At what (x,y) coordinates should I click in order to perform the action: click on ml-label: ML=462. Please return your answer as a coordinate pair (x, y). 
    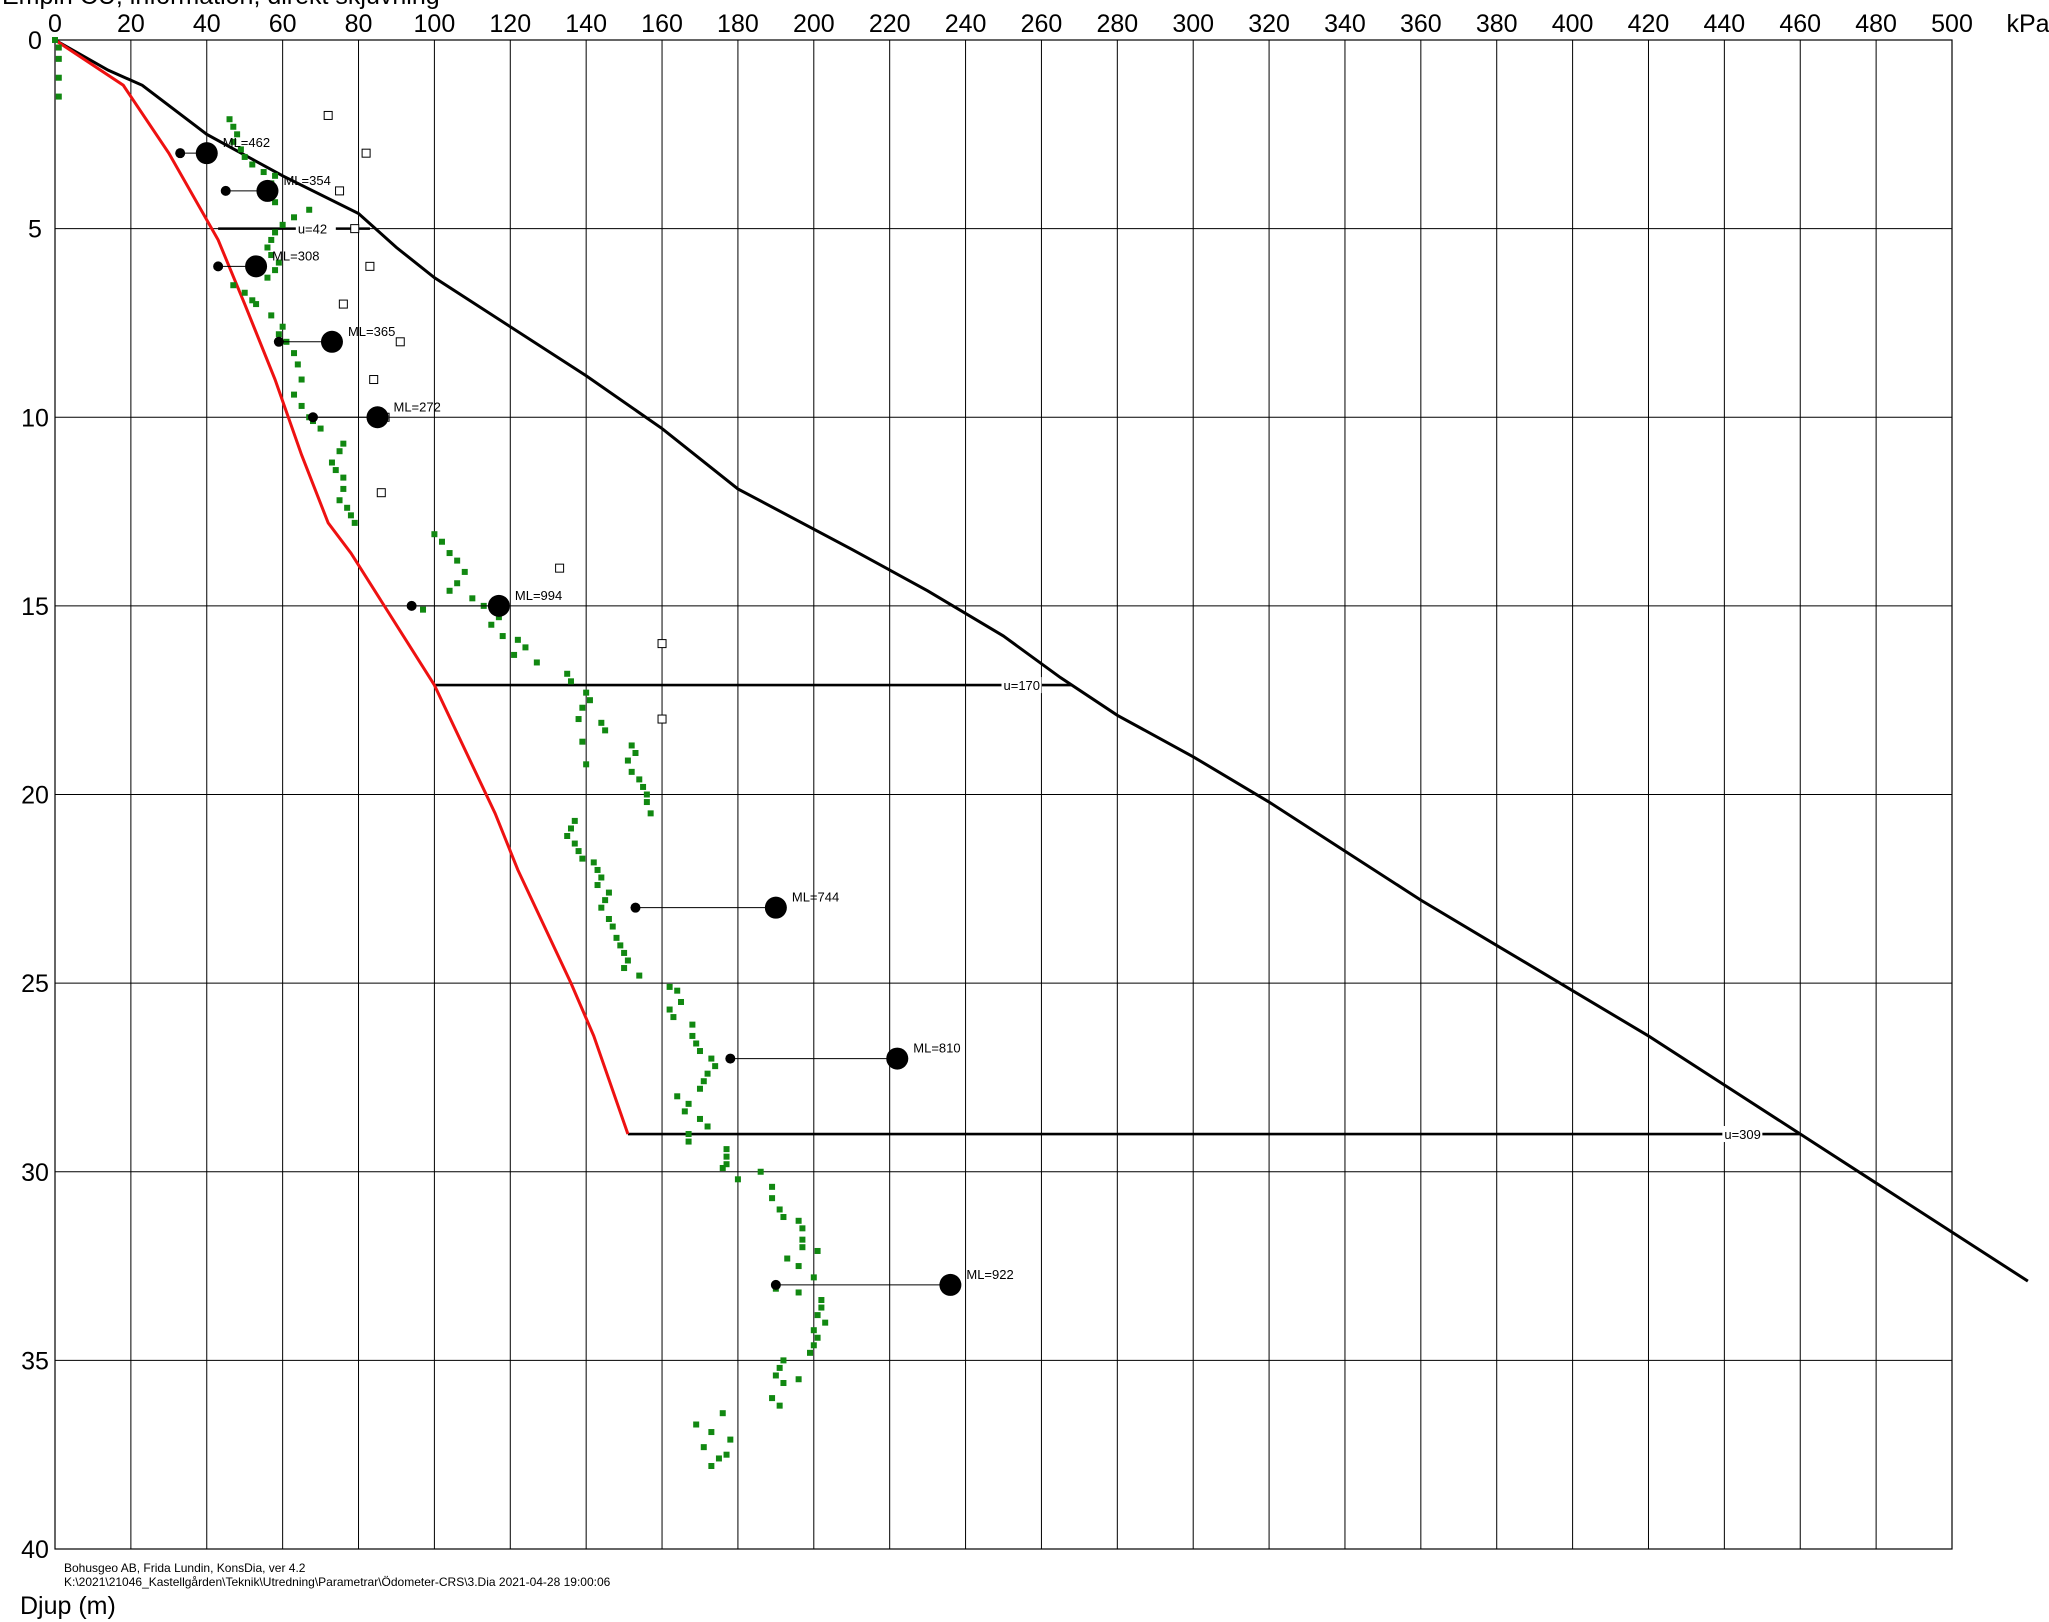
    Looking at the image, I should click on (246, 142).